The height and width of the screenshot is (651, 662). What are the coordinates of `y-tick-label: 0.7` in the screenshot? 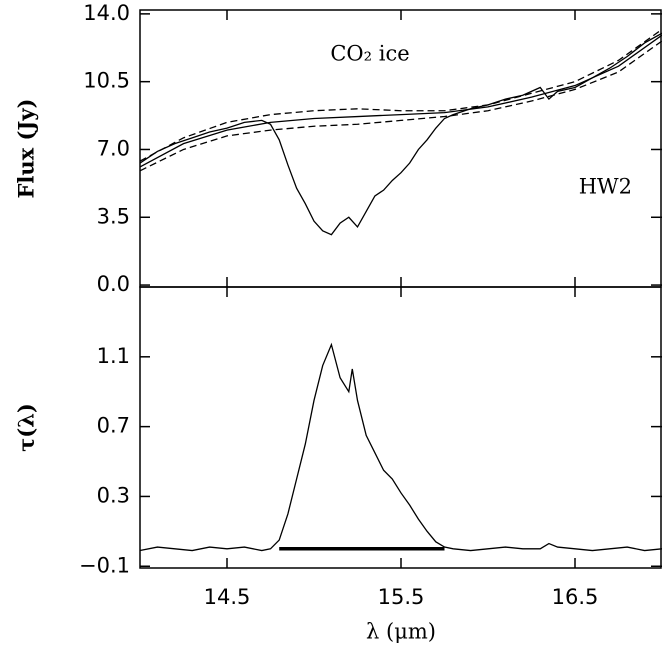 It's located at (113, 426).